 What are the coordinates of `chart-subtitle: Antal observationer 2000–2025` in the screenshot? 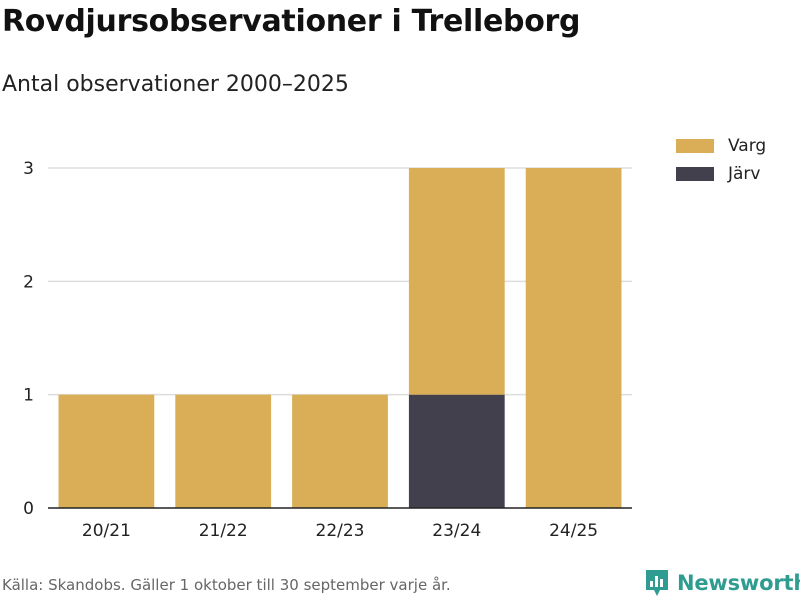 It's located at (175, 84).